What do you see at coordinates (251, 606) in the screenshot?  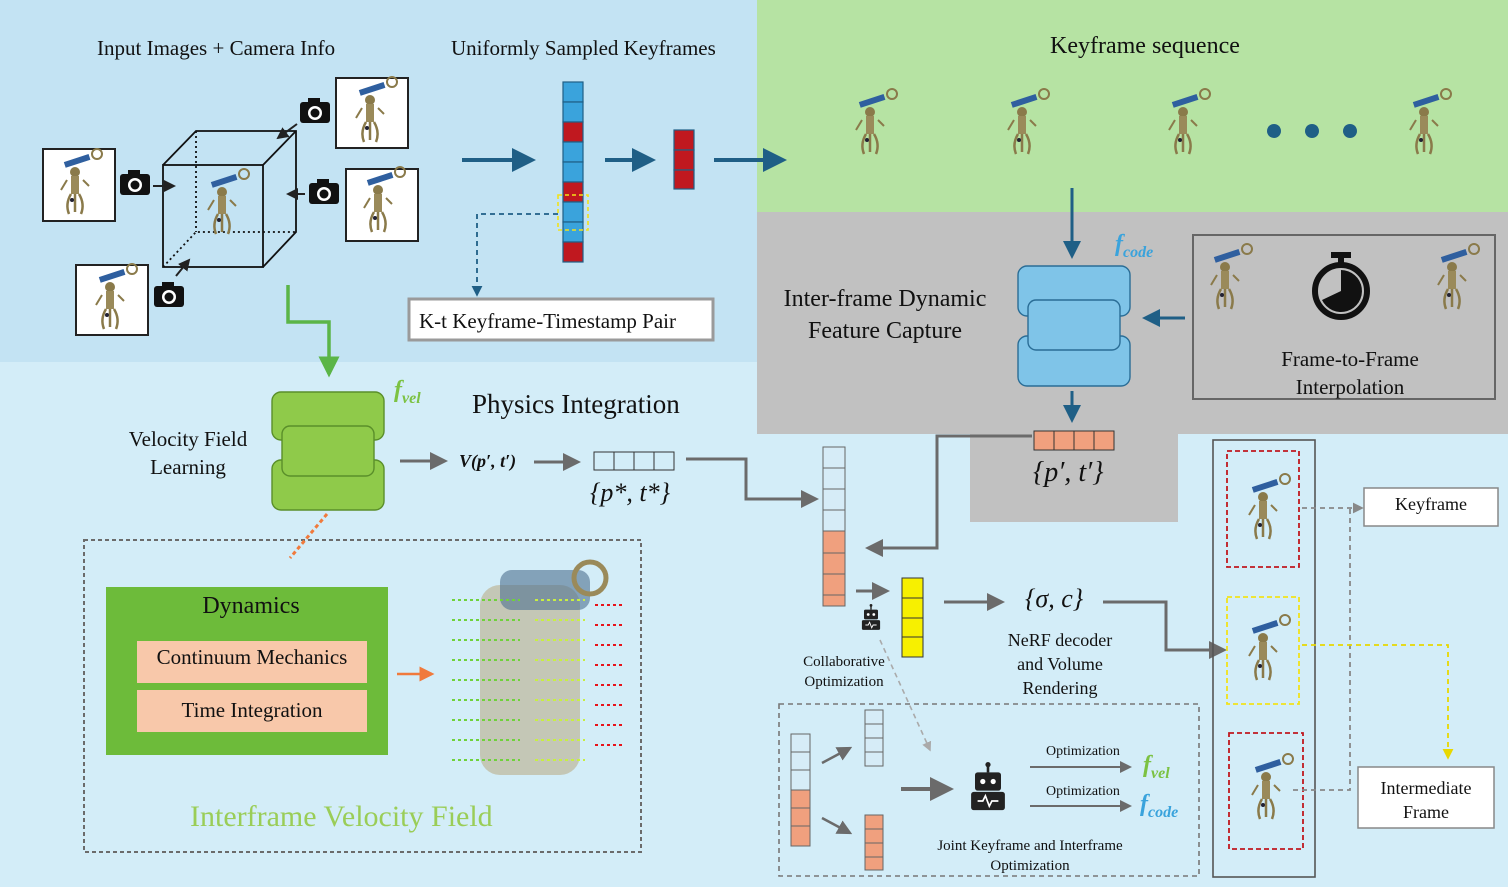 I see `dynamics-title: Dynamics` at bounding box center [251, 606].